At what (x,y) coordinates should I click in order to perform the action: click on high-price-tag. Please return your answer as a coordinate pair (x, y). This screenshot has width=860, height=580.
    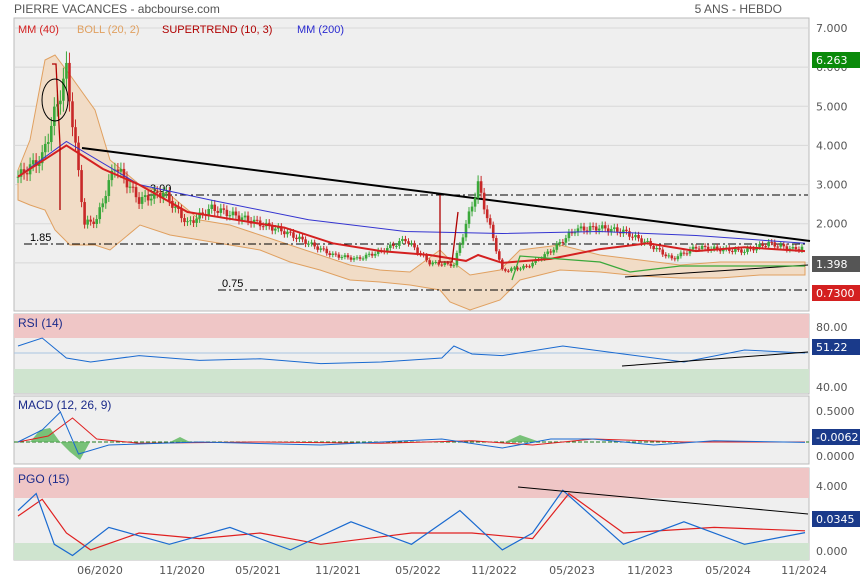
    Looking at the image, I should click on (836, 60).